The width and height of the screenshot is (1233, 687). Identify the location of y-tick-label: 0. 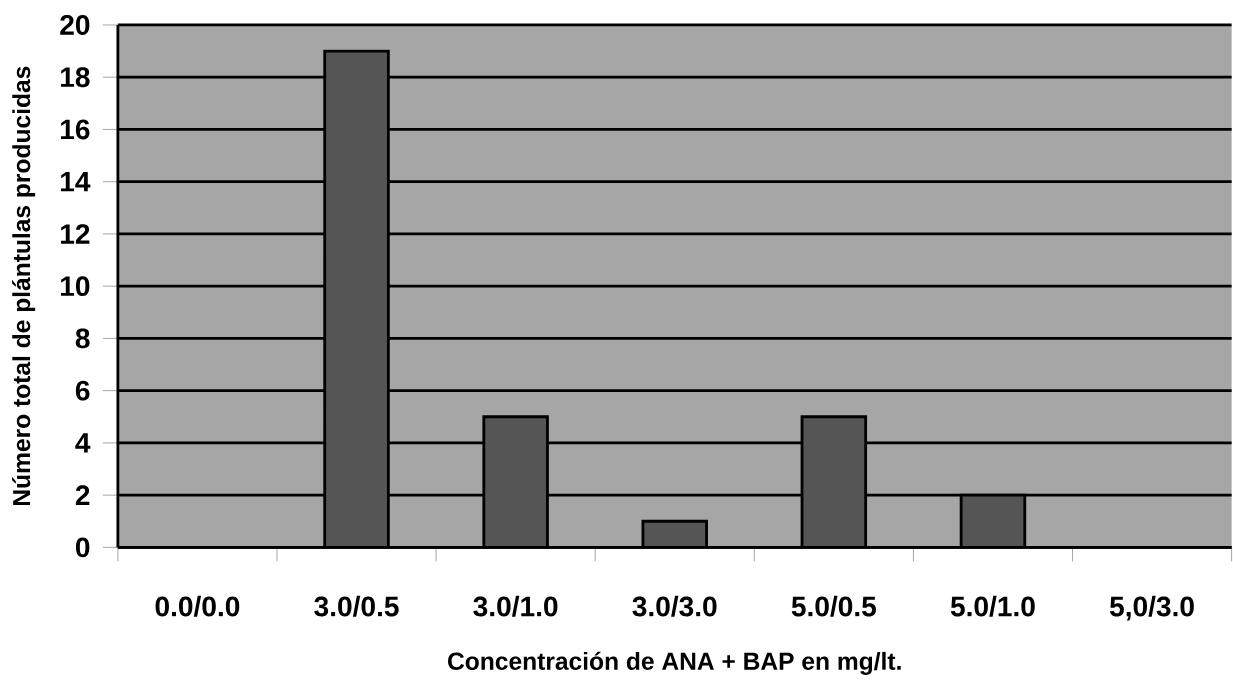
(82, 547).